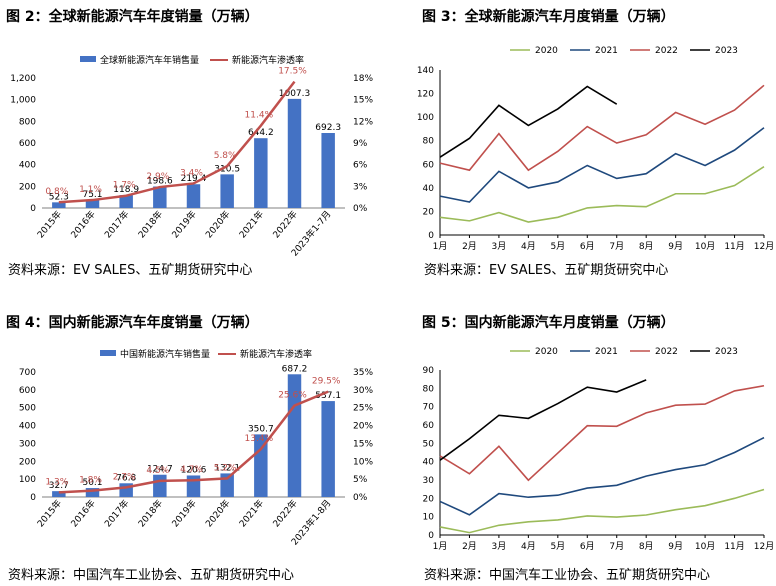 Image resolution: width=776 pixels, height=586 pixels. I want to click on line-data-label: 0.8%, so click(56, 192).